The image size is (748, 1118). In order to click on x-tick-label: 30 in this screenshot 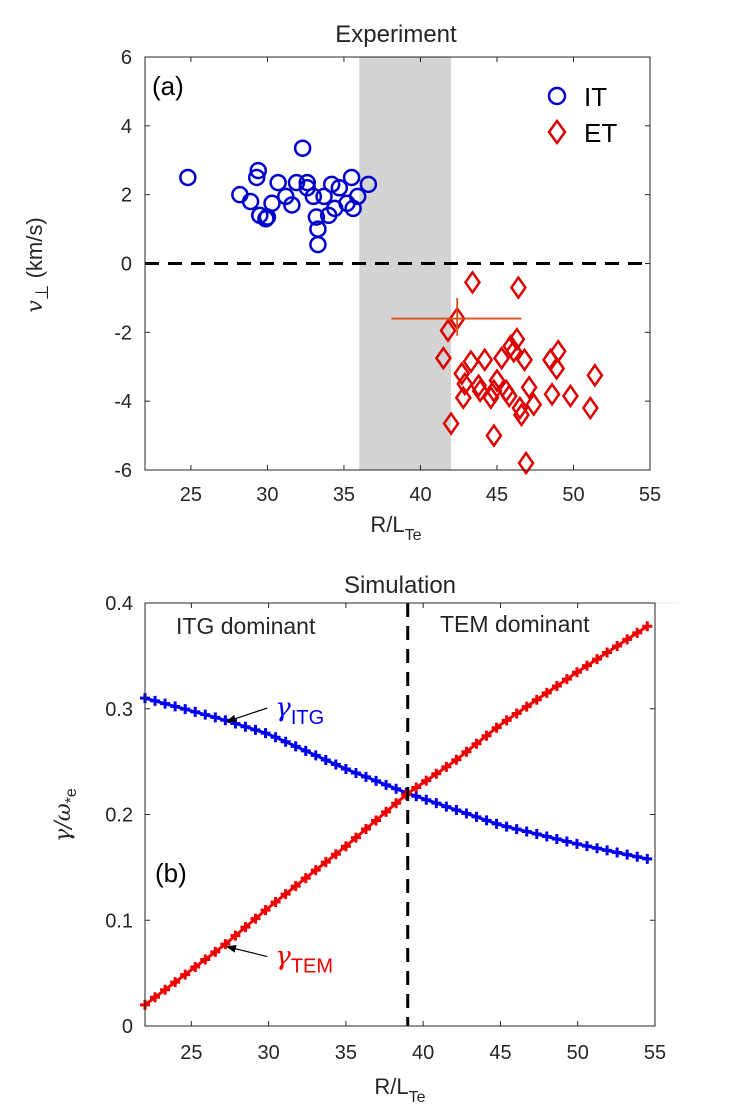, I will do `click(267, 495)`.